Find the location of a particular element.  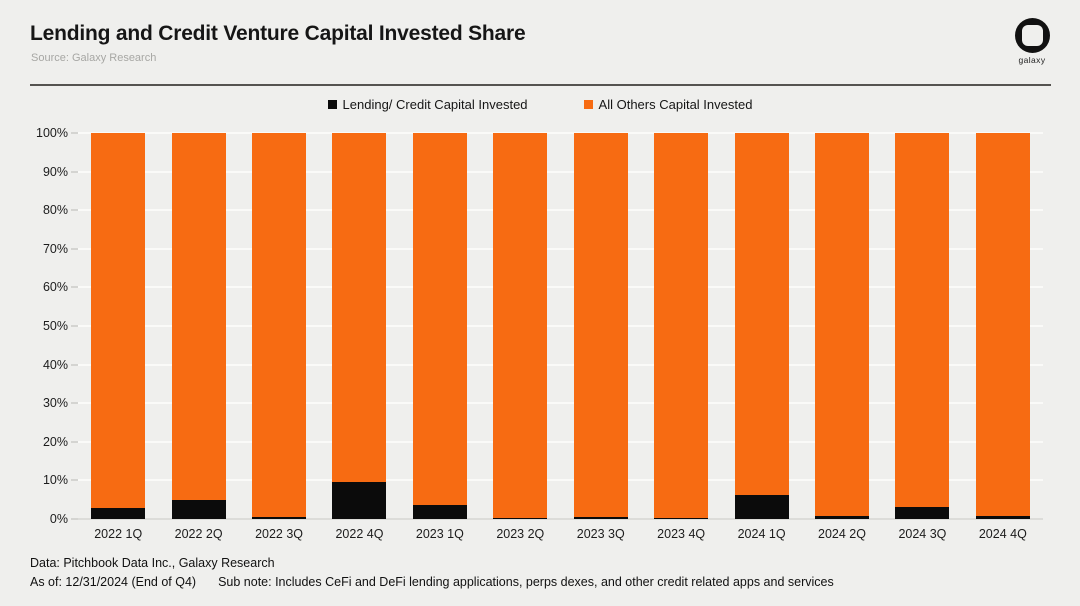

bar-group-2023-2Q is located at coordinates (520, 326).